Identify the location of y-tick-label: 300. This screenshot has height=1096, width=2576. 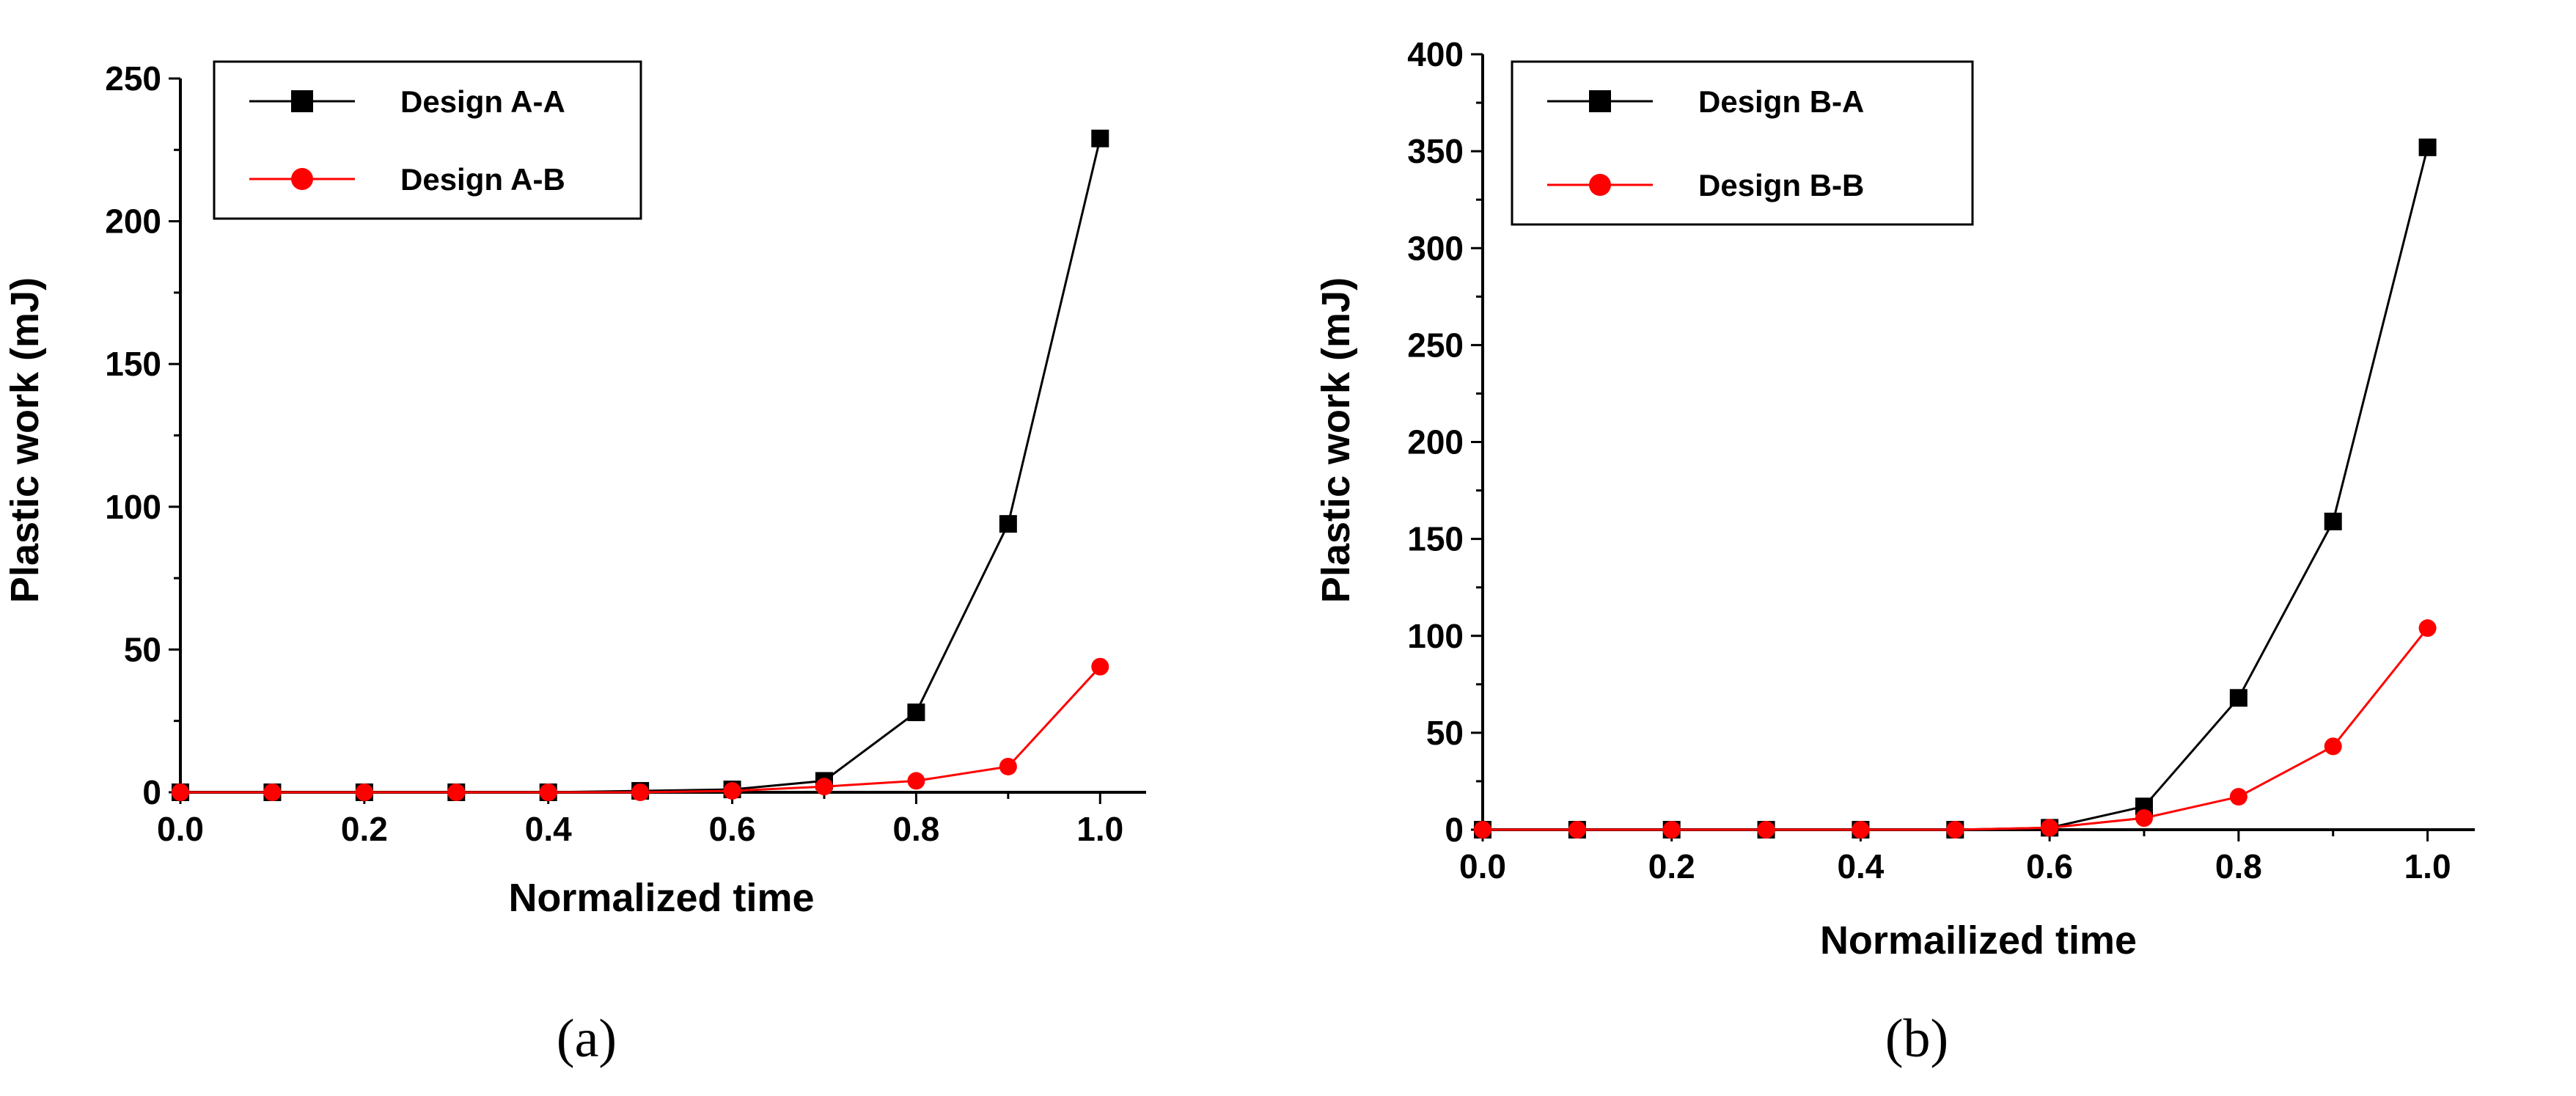
(1436, 248).